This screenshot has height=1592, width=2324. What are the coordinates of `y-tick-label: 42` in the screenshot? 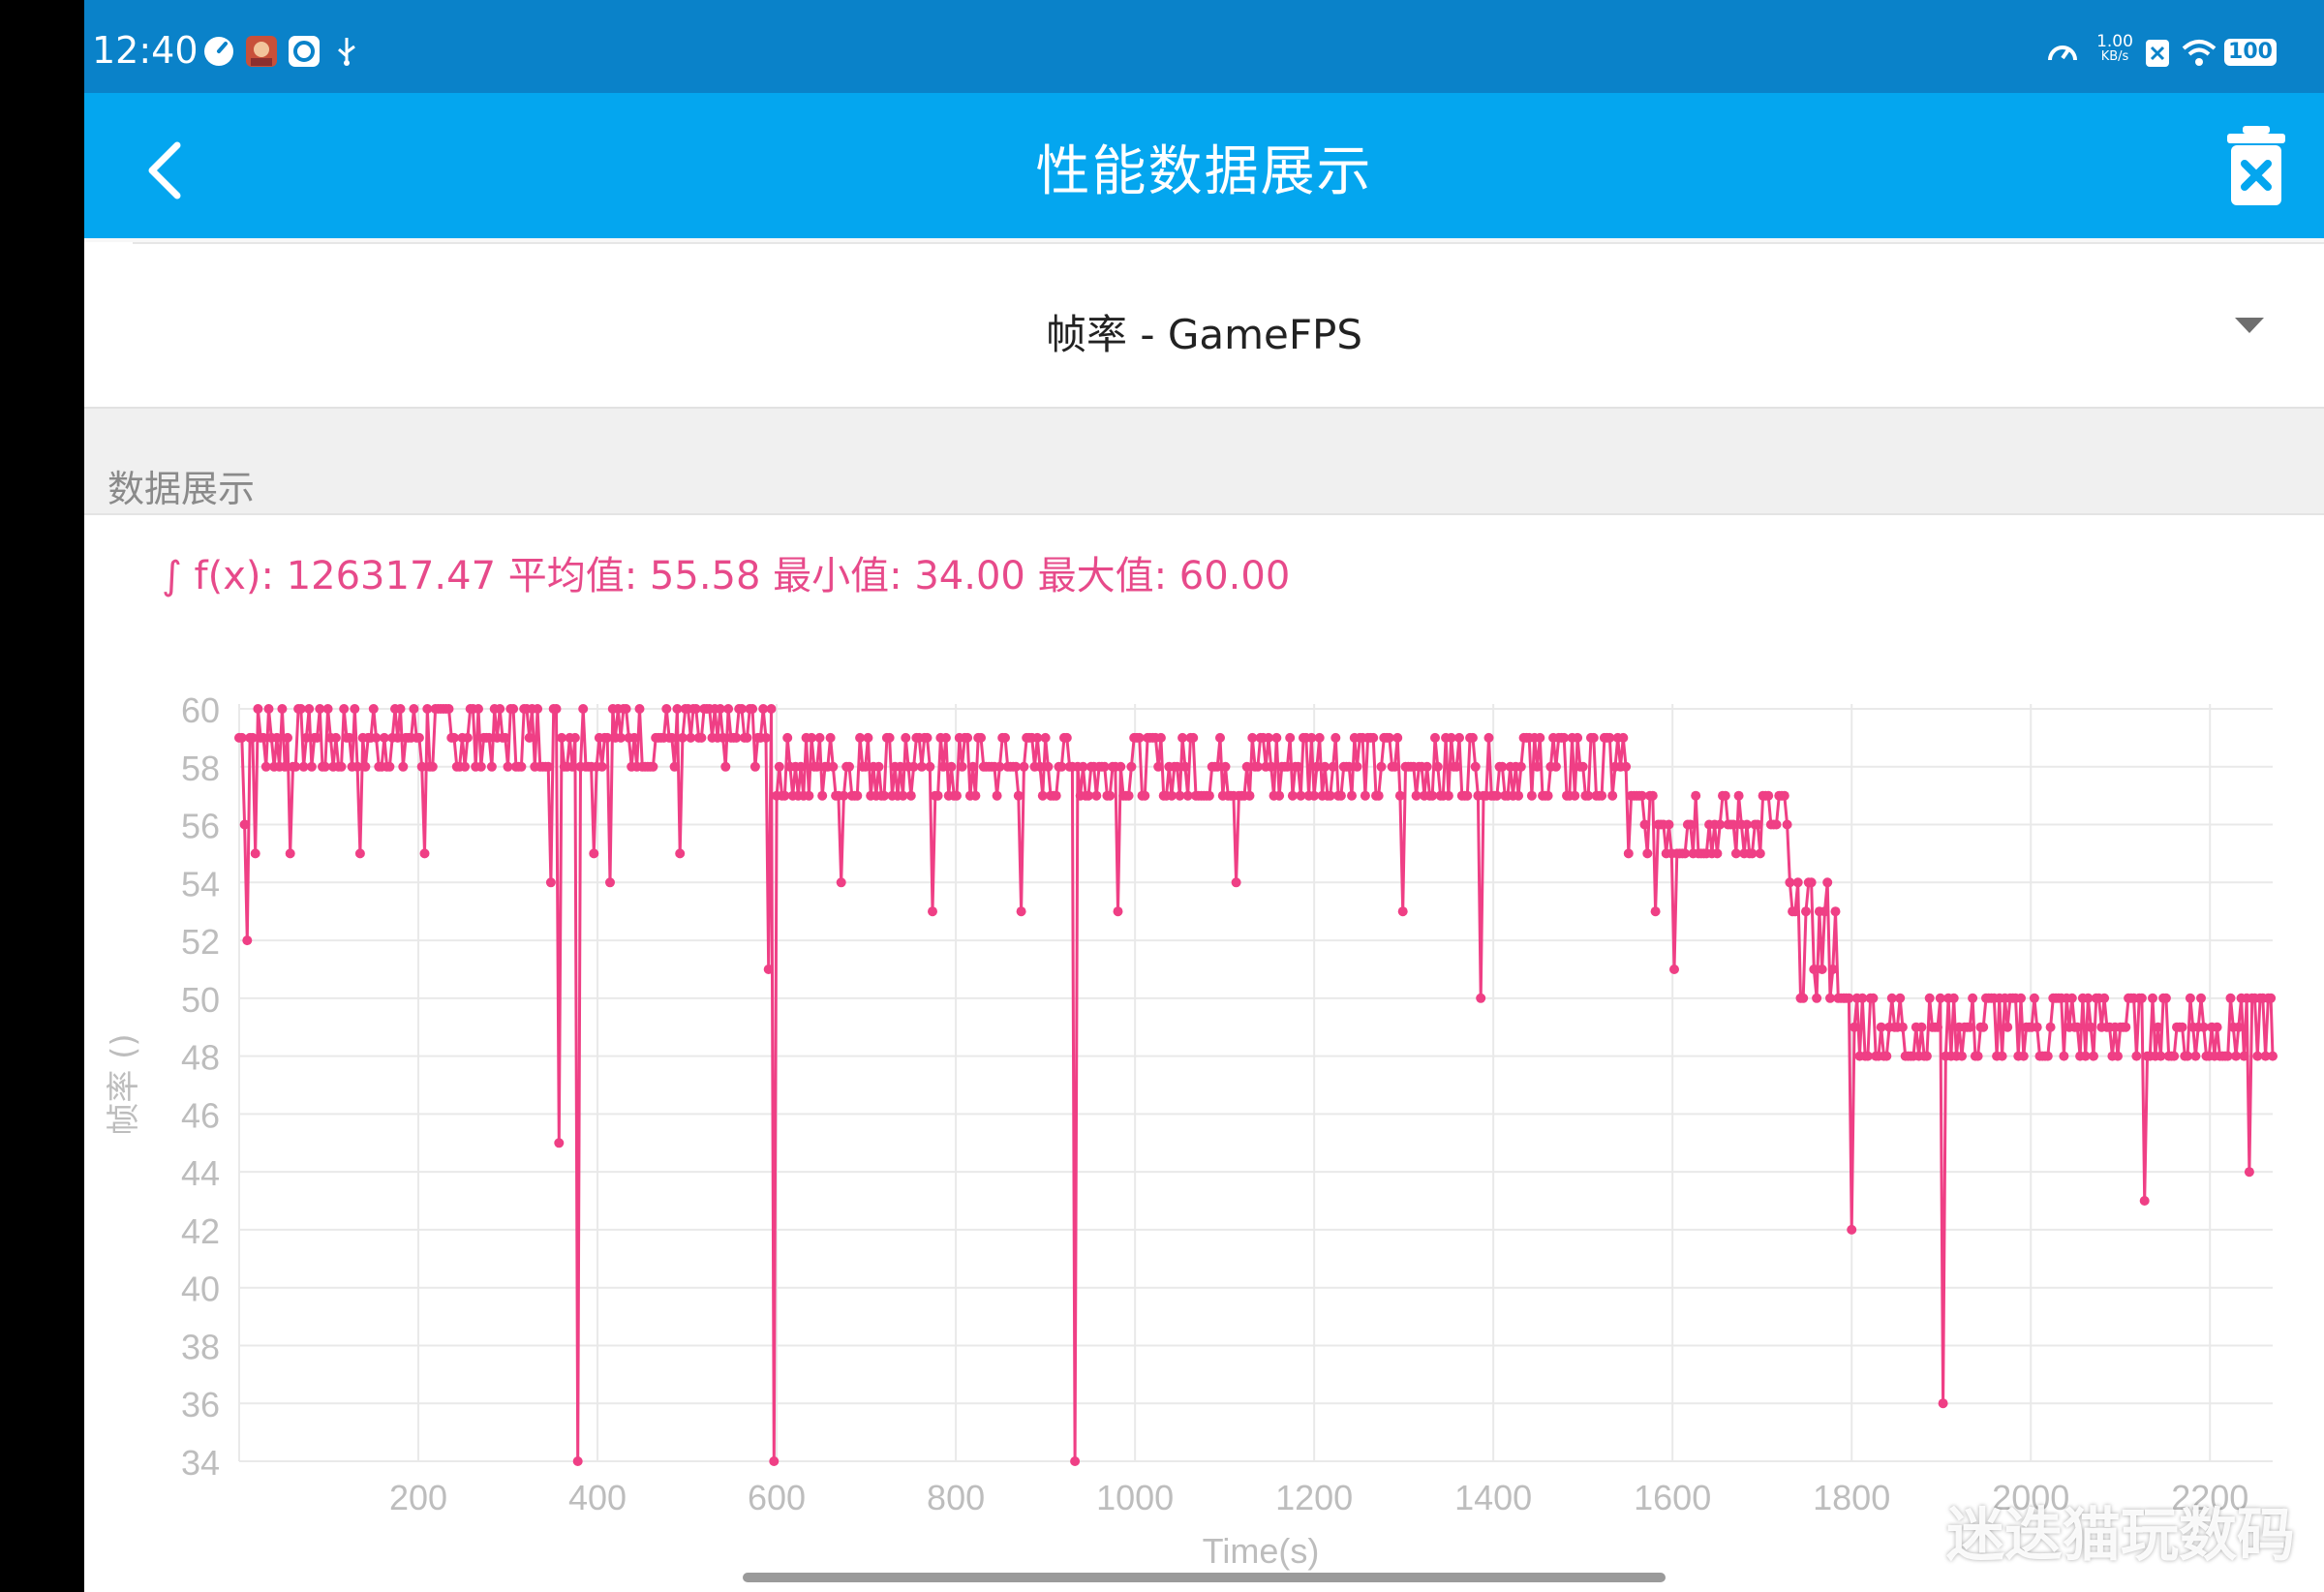 It's located at (200, 1231).